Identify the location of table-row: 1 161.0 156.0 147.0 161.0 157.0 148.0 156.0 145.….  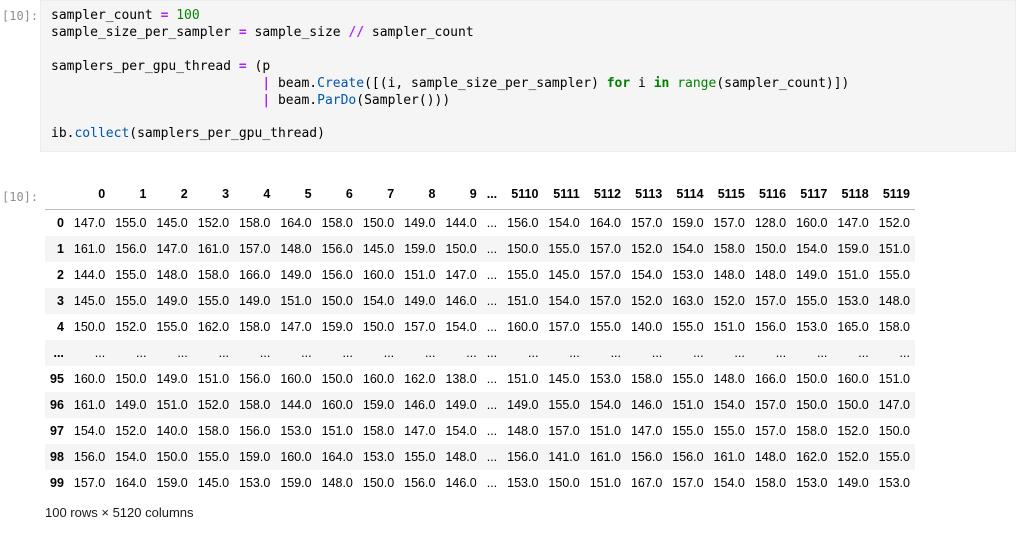
(480, 249).